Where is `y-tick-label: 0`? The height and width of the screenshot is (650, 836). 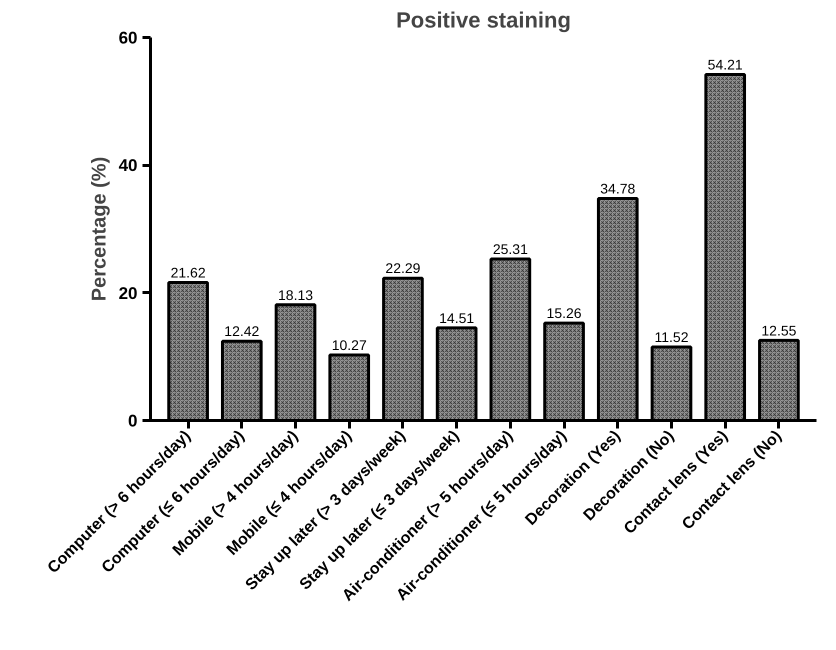 y-tick-label: 0 is located at coordinates (133, 421).